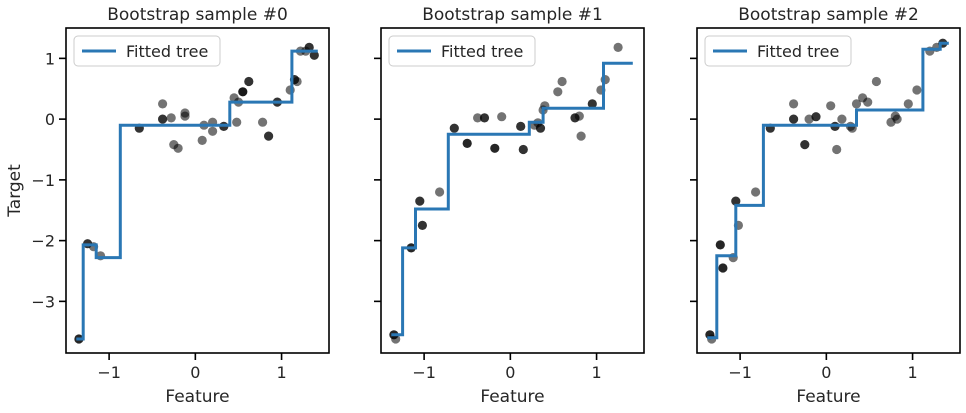  Describe the element at coordinates (197, 15) in the screenshot. I see `subplot-title: Bootstrap sample #0` at that location.